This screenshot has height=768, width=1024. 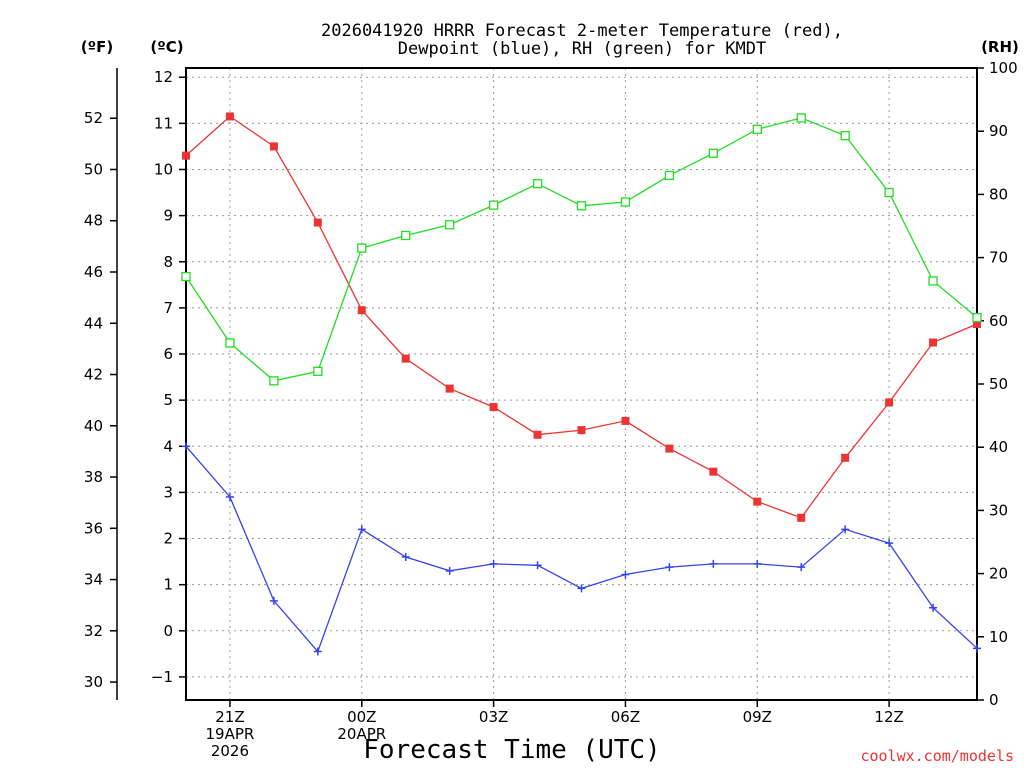 I want to click on rh-tick-label: 30, so click(x=998, y=510).